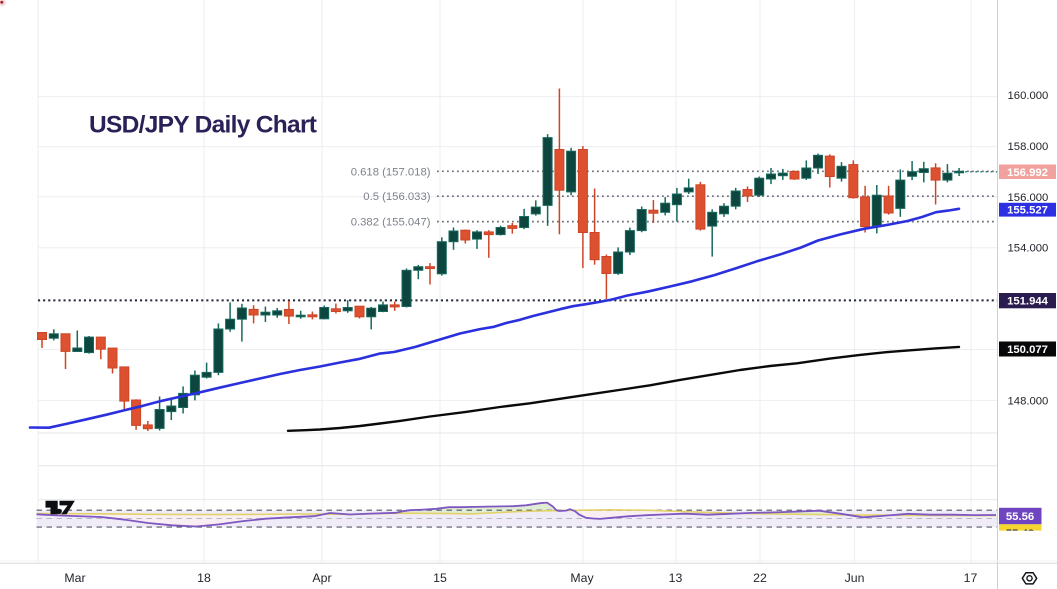 This screenshot has width=1057, height=589. I want to click on svg-text: 0.382 (155.047), so click(391, 223).